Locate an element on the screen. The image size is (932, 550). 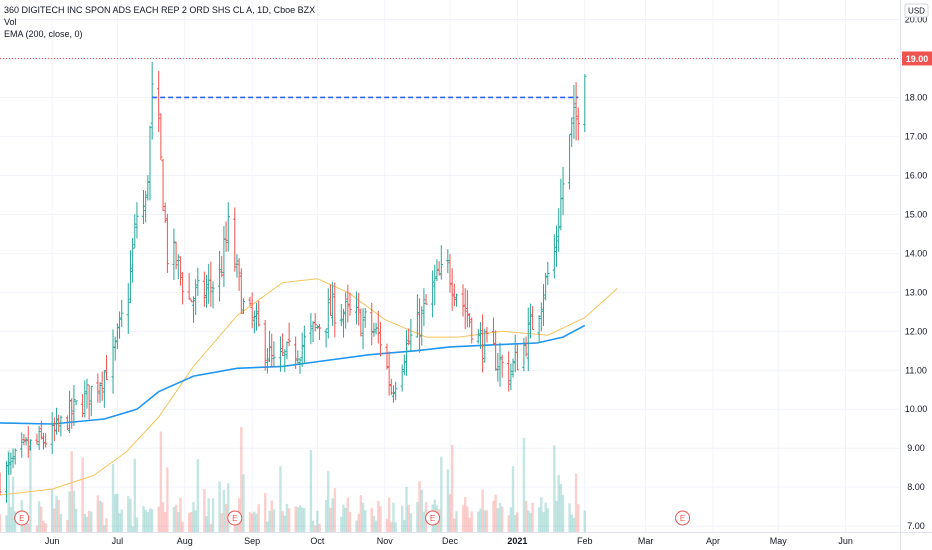
time-tick-label: Oct is located at coordinates (317, 541).